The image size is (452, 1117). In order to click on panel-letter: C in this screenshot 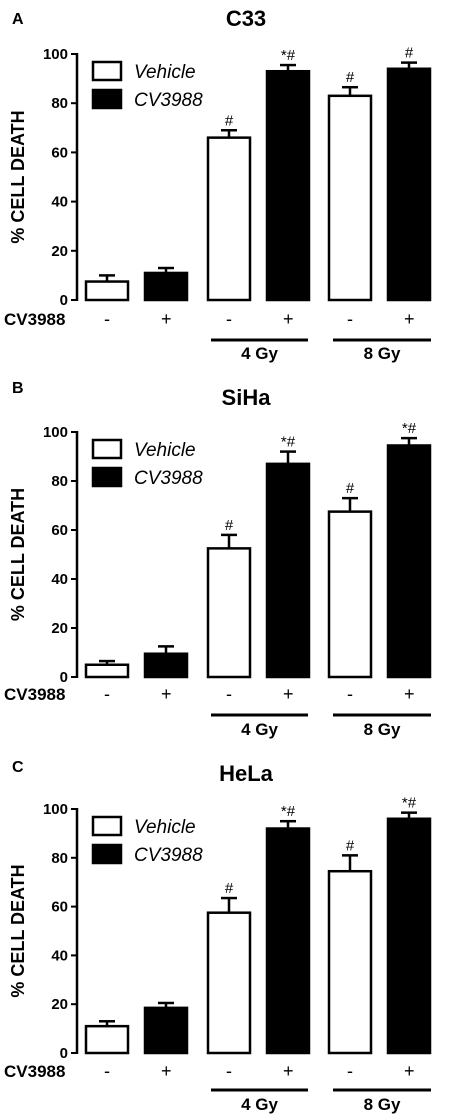, I will do `click(18, 767)`.